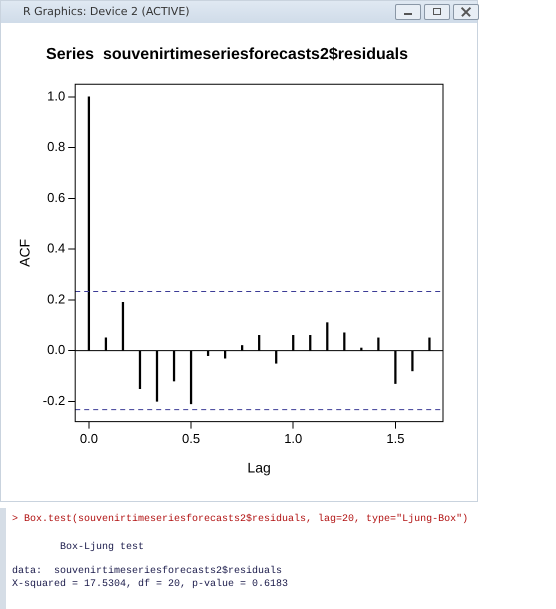  What do you see at coordinates (89, 438) in the screenshot?
I see `x-tick-label: 0.0` at bounding box center [89, 438].